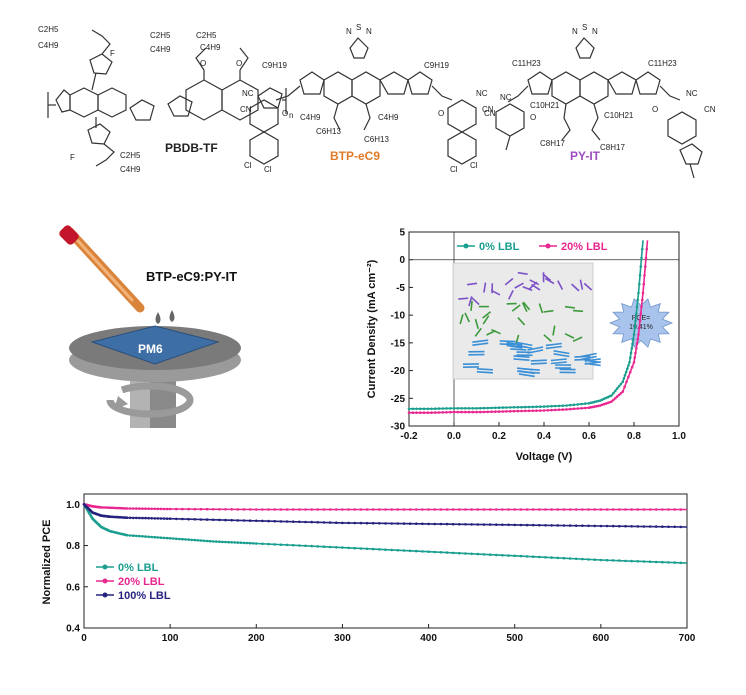 Image resolution: width=746 pixels, height=695 pixels. What do you see at coordinates (402, 260) in the screenshot?
I see `y-tick-label: 0` at bounding box center [402, 260].